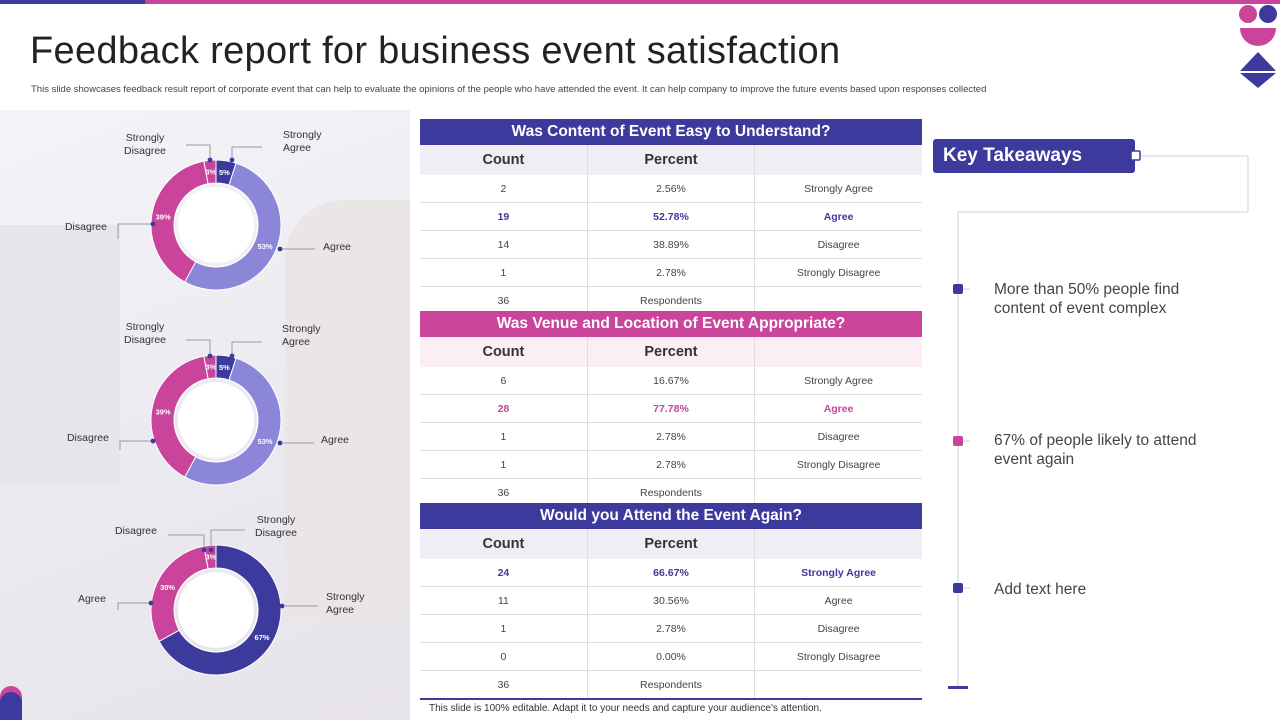 This screenshot has height=720, width=1280. I want to click on table-cell: 52.78%, so click(670, 216).